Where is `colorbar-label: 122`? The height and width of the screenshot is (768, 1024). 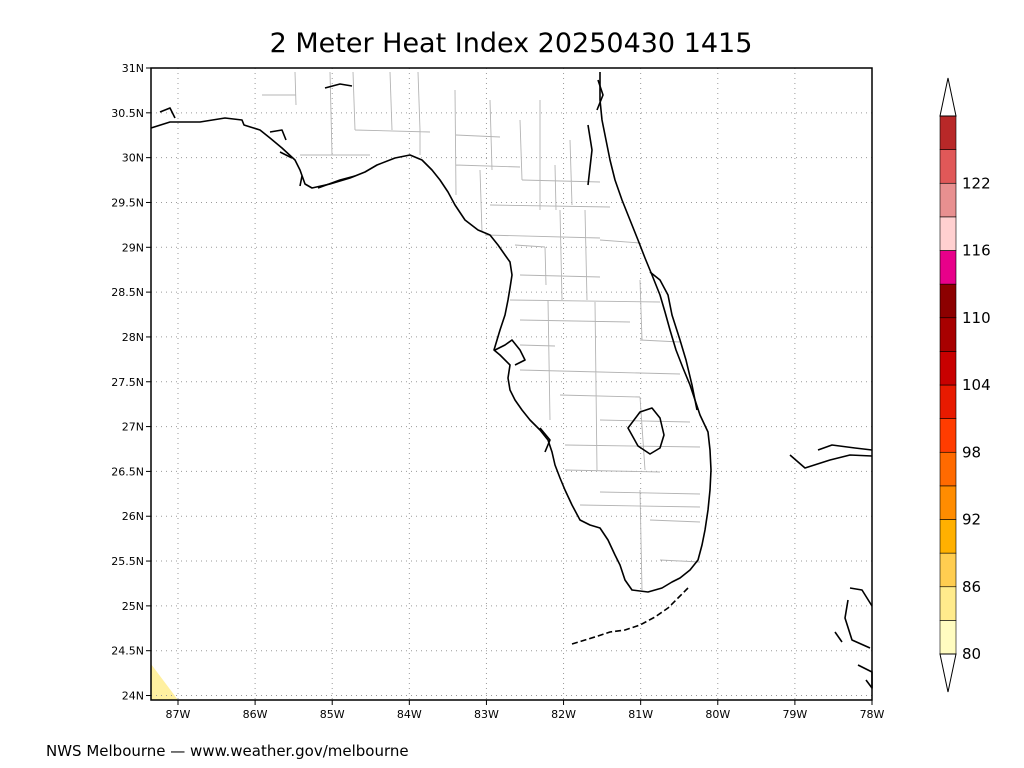
colorbar-label: 122 is located at coordinates (976, 183).